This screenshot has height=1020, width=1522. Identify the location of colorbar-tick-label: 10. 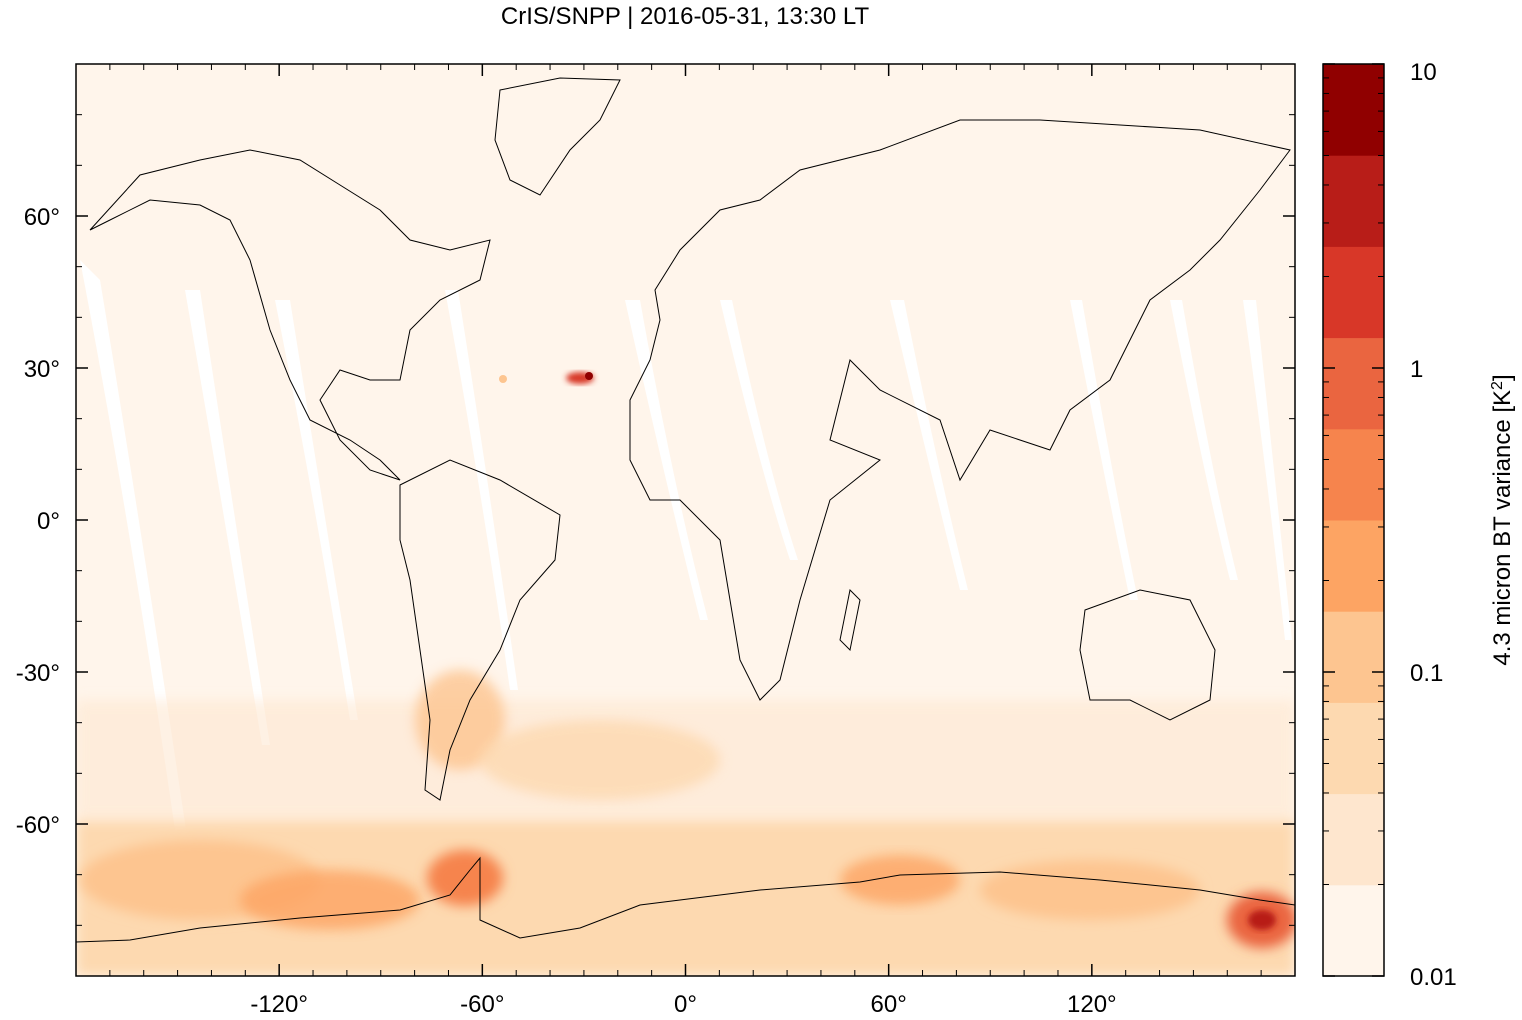
(1423, 72).